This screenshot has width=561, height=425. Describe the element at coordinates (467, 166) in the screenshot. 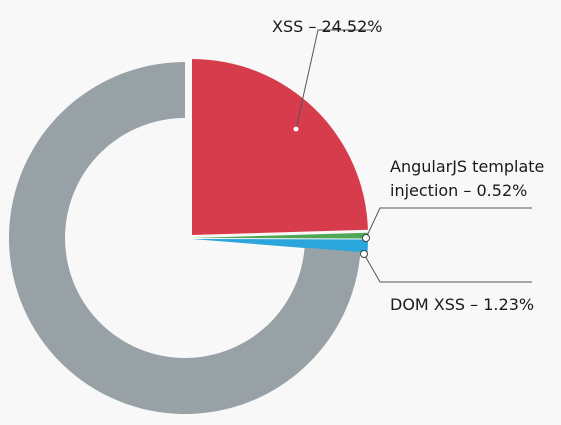

I see `slice-label-1-line-0: AngularJS template` at that location.